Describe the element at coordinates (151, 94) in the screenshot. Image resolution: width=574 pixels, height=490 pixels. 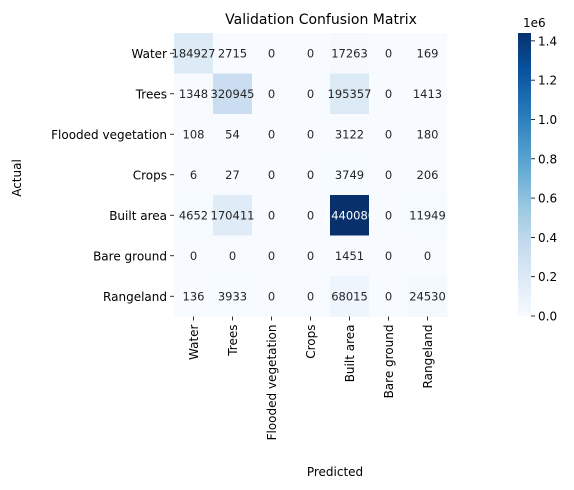
I see `y-tick-label: Trees` at that location.